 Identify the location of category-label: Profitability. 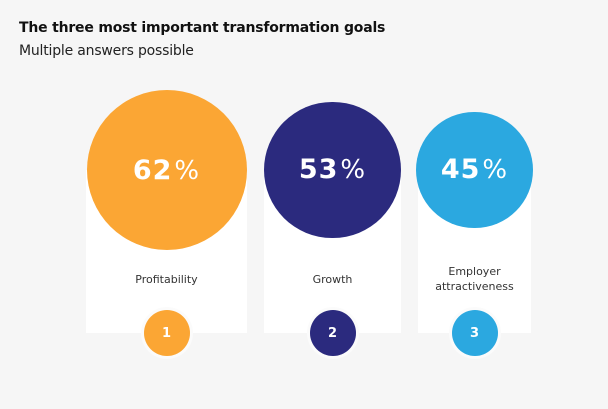
(166, 279).